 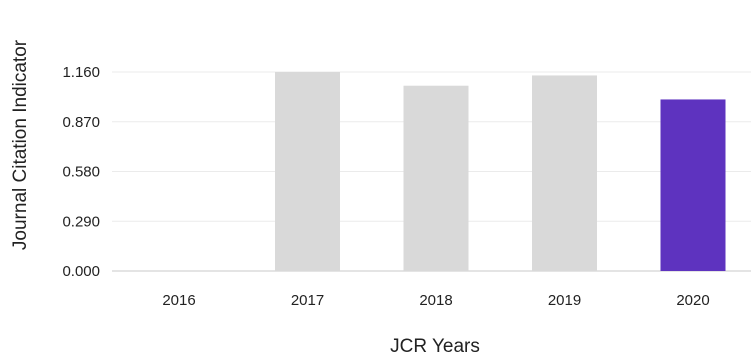 I want to click on x-tick-label: 2020, so click(x=692, y=300).